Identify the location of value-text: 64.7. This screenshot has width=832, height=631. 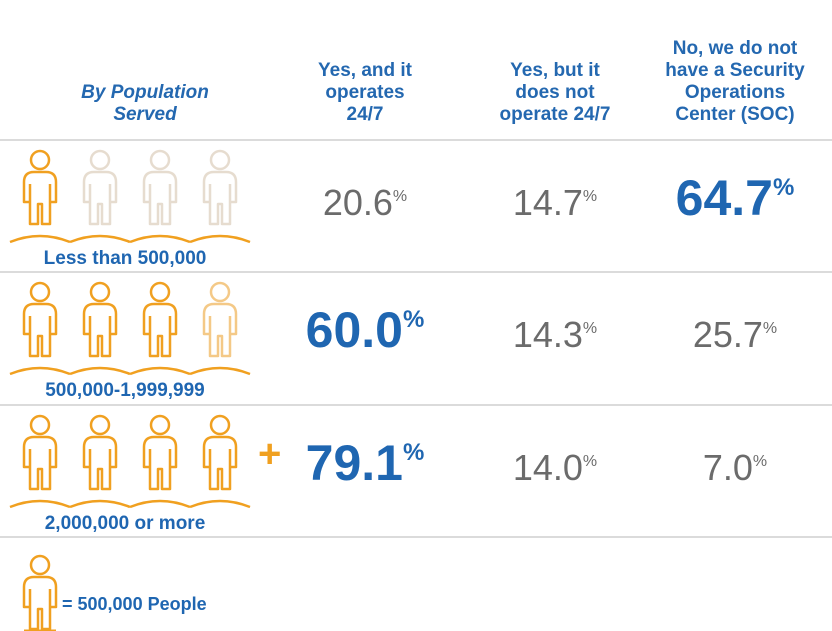
(724, 198).